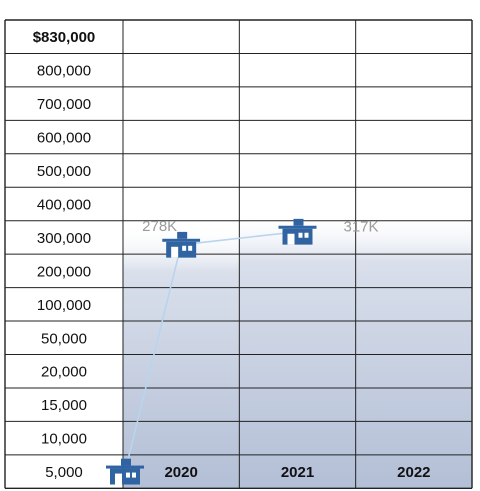  Describe the element at coordinates (361, 227) in the screenshot. I see `data-label: 317K` at that location.